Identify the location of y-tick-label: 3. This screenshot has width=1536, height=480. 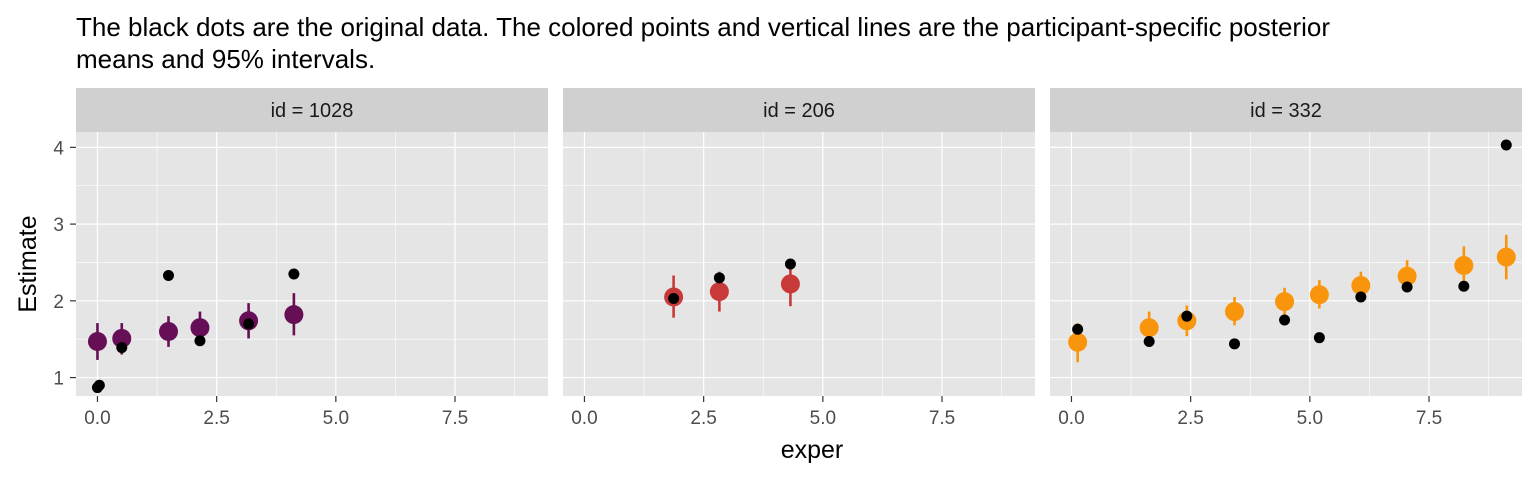
(58, 225).